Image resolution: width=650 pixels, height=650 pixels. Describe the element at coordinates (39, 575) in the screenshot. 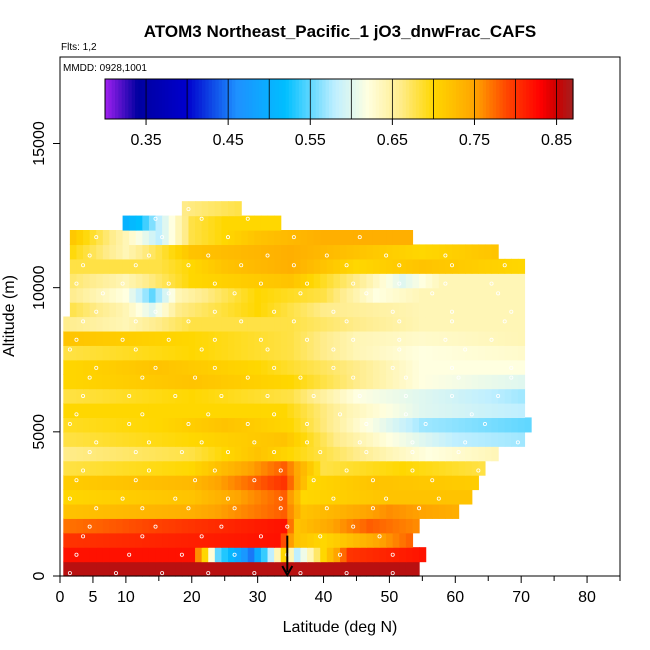

I see `y-tick-label: 0` at that location.